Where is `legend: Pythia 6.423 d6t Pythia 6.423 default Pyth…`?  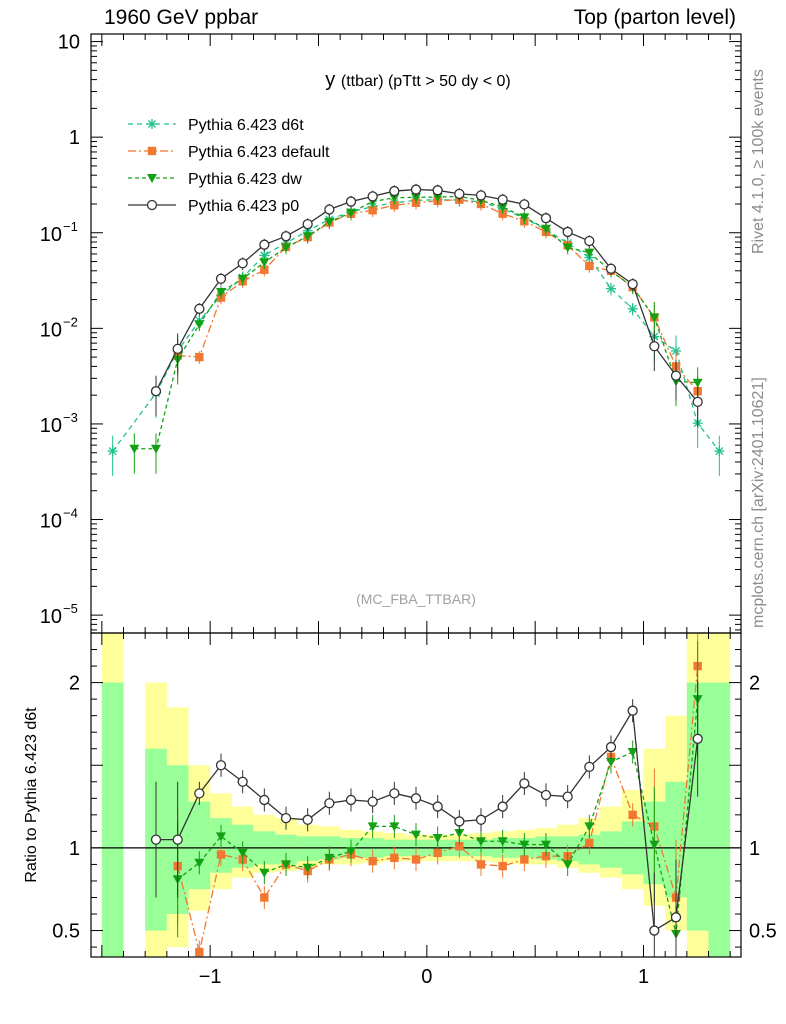
legend: Pythia 6.423 d6t Pythia 6.423 default Pyth… is located at coordinates (229, 166).